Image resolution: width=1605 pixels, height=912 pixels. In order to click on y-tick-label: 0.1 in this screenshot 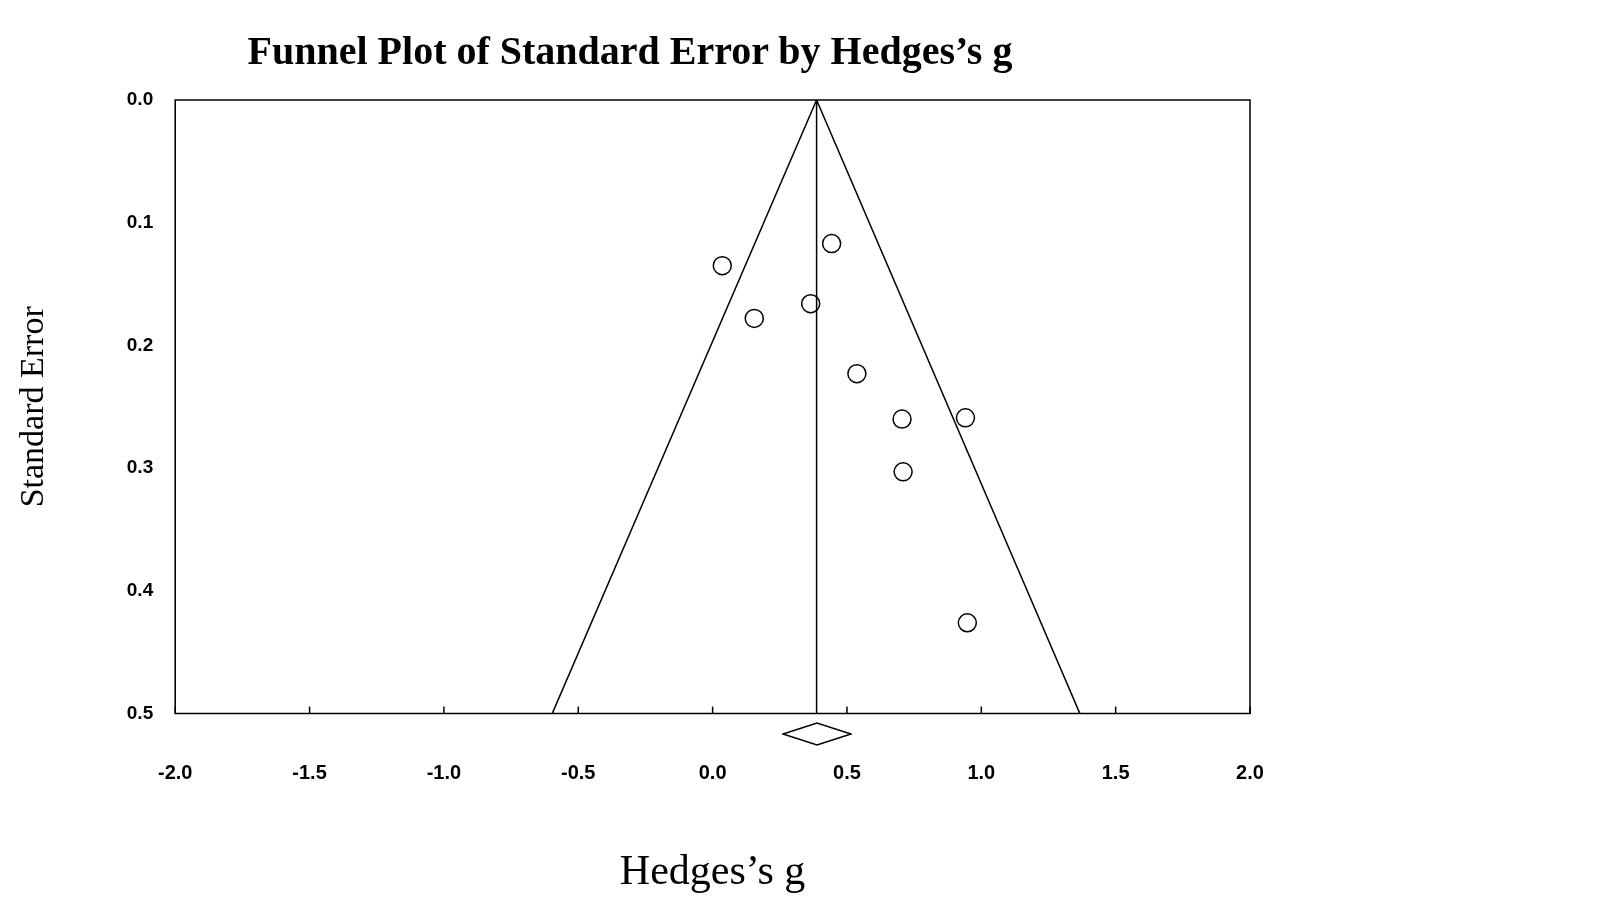, I will do `click(140, 221)`.